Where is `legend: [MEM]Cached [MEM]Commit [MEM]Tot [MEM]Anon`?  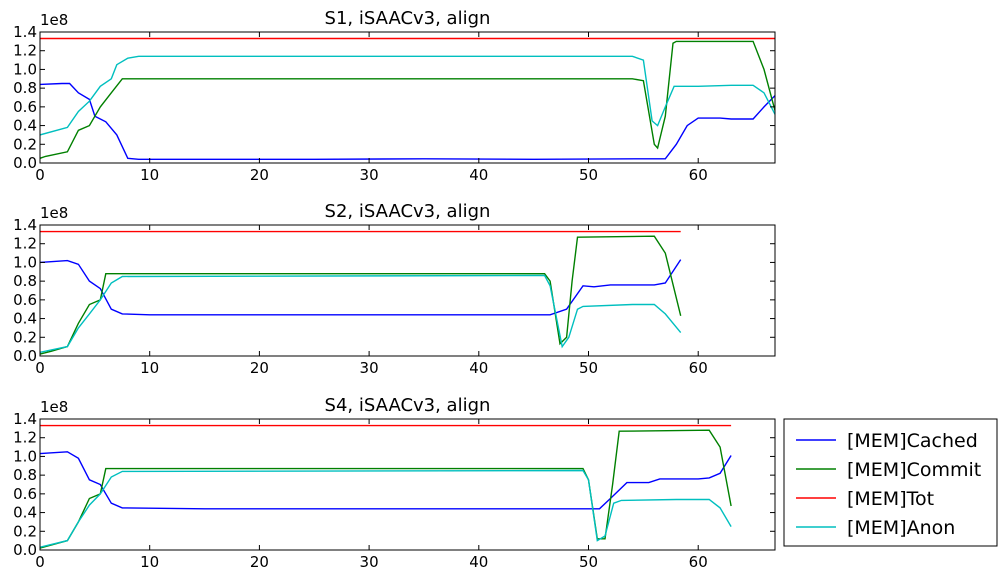
legend: [MEM]Cached [MEM]Commit [MEM]Tot [MEM]Anon is located at coordinates (890, 482).